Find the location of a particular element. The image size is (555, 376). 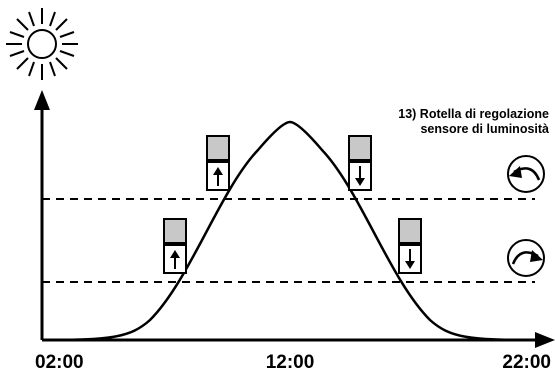

note-line-2: sensore di luminosità is located at coordinates (484, 129).